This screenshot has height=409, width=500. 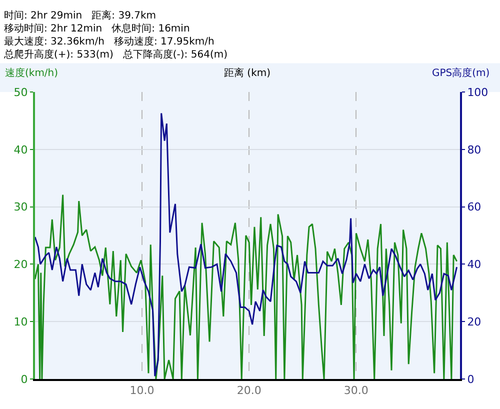 I want to click on x-tick-label: 30.0, so click(x=356, y=391).